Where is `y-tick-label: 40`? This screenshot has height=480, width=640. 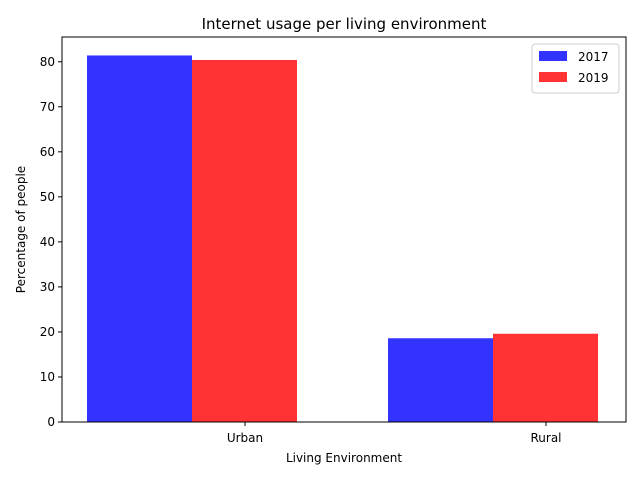
y-tick-label: 40 is located at coordinates (47, 242).